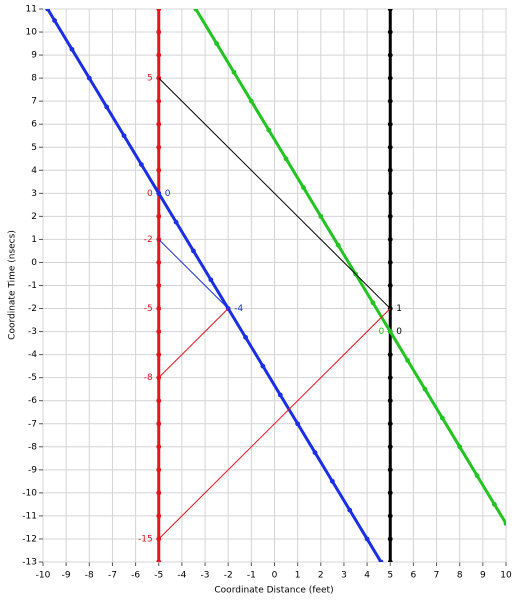 The height and width of the screenshot is (600, 518). I want to click on x-tick-label: -5, so click(158, 576).